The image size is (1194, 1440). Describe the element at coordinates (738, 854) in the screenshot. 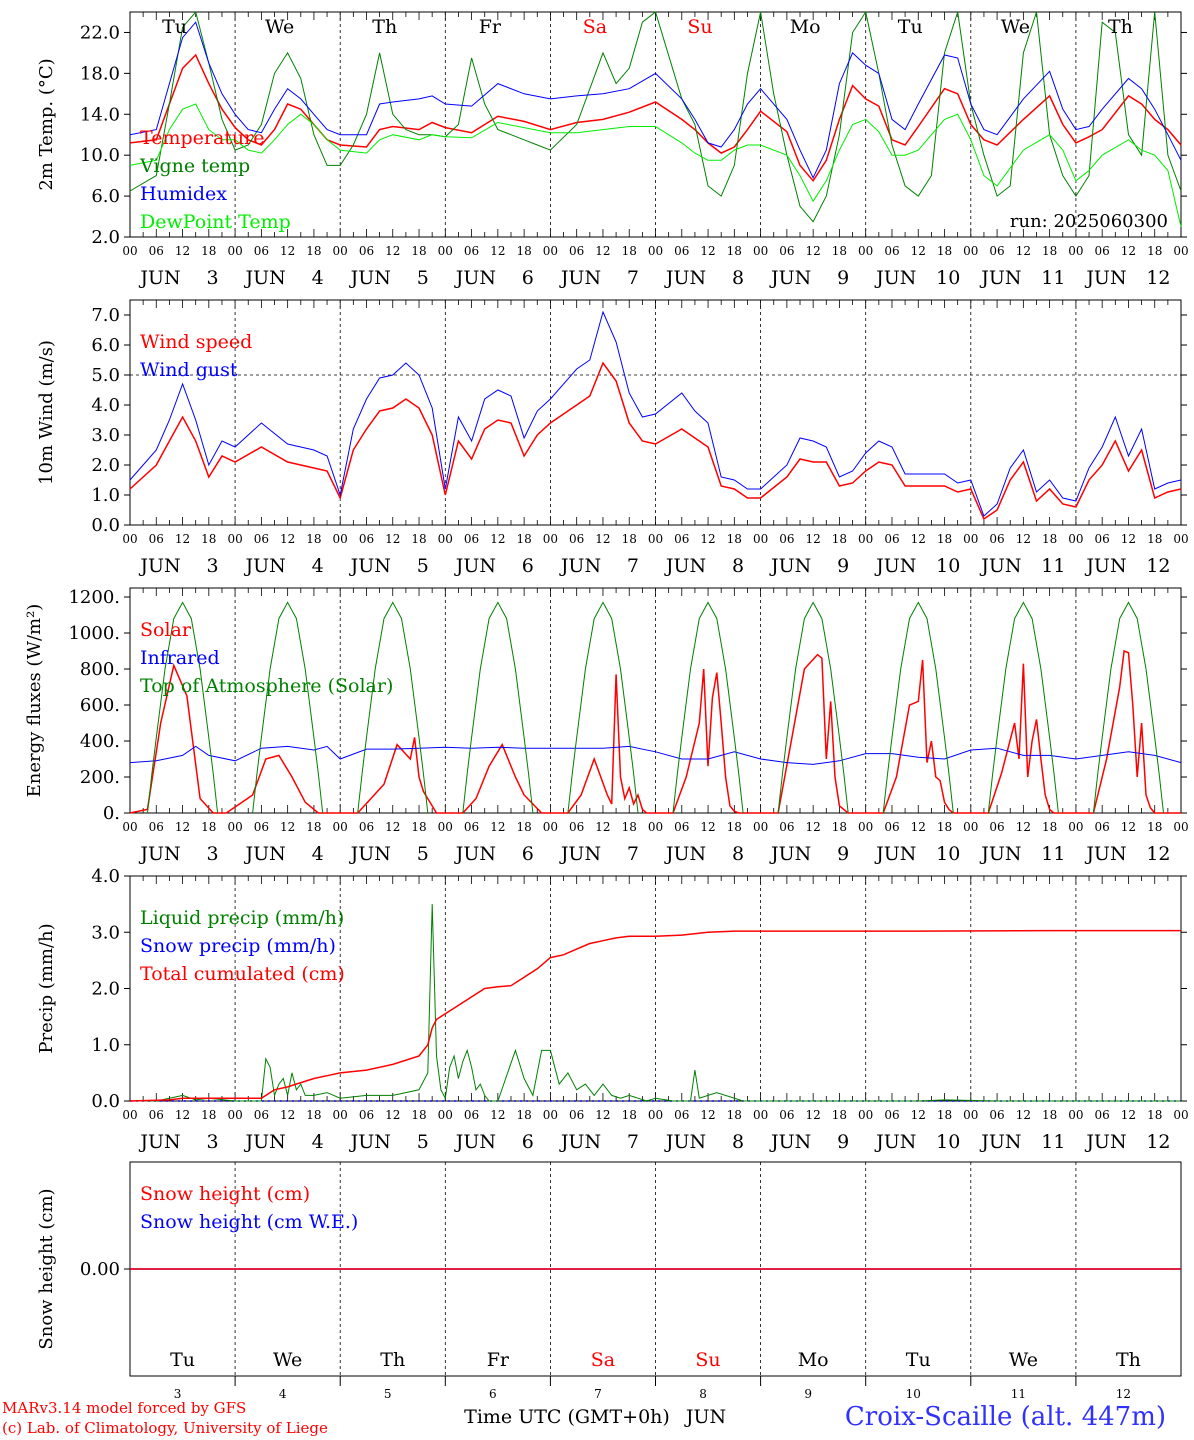

I see `day-date-label: 8` at that location.